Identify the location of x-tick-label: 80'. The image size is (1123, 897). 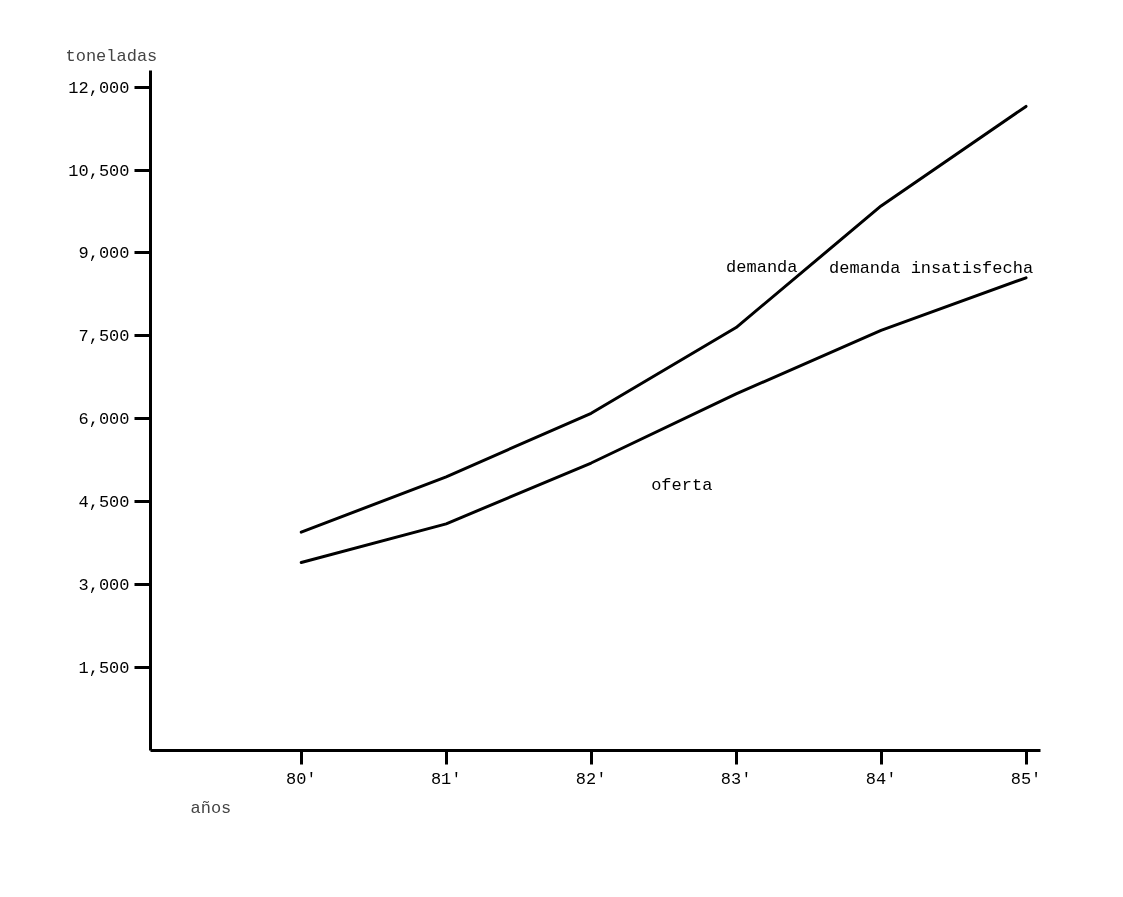
(301, 779).